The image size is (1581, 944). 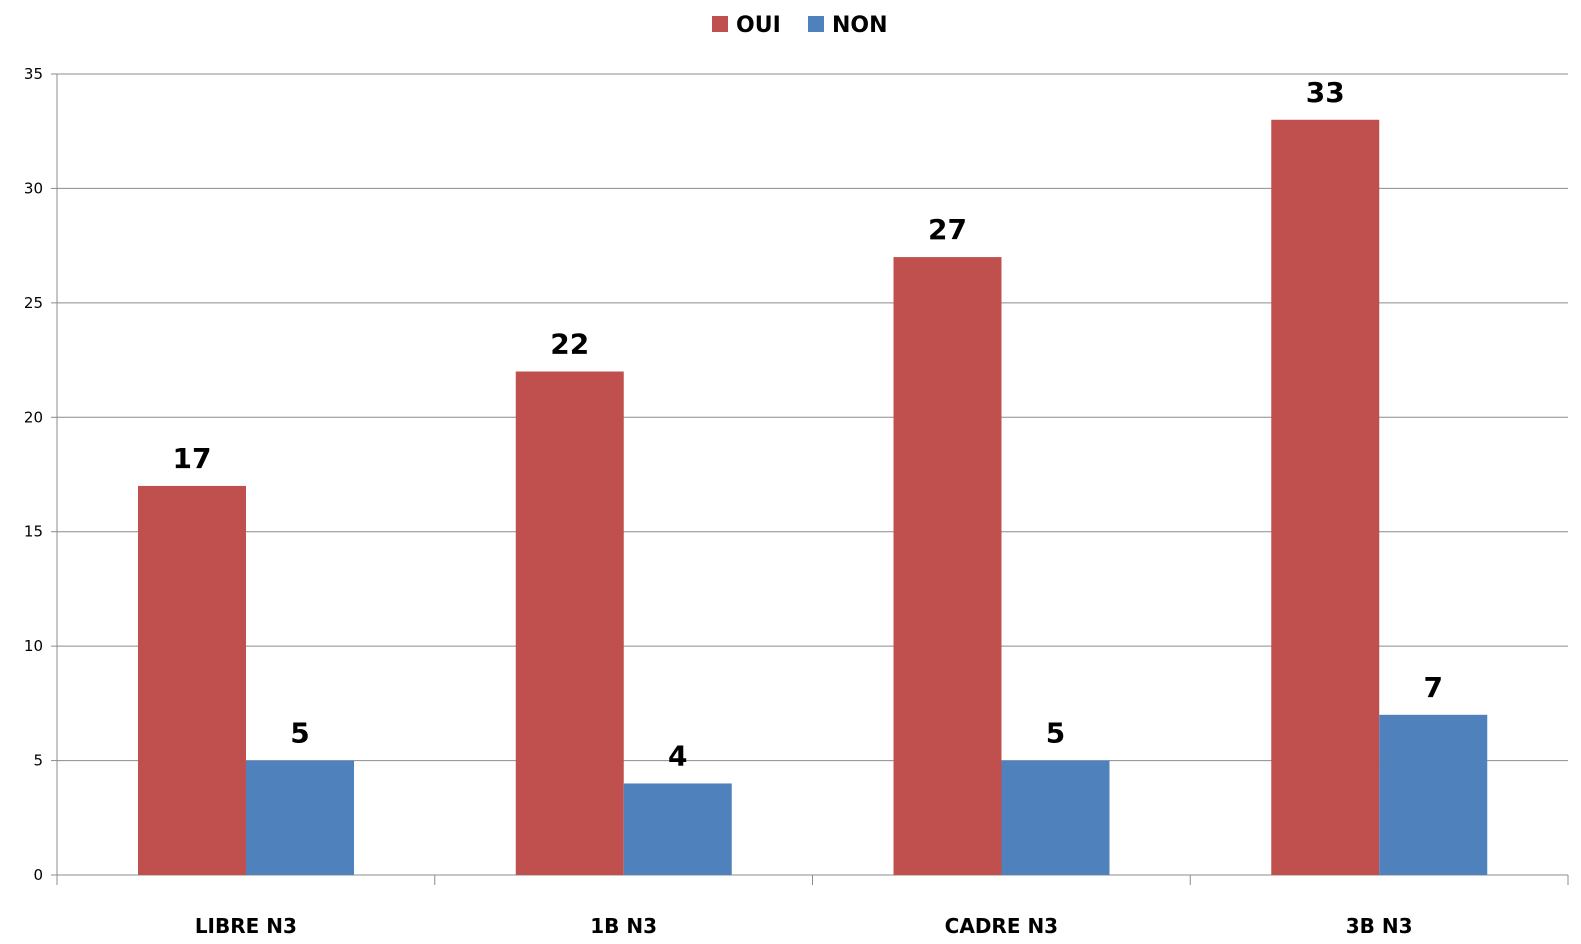 I want to click on legend-swatch-non, so click(x=816, y=24).